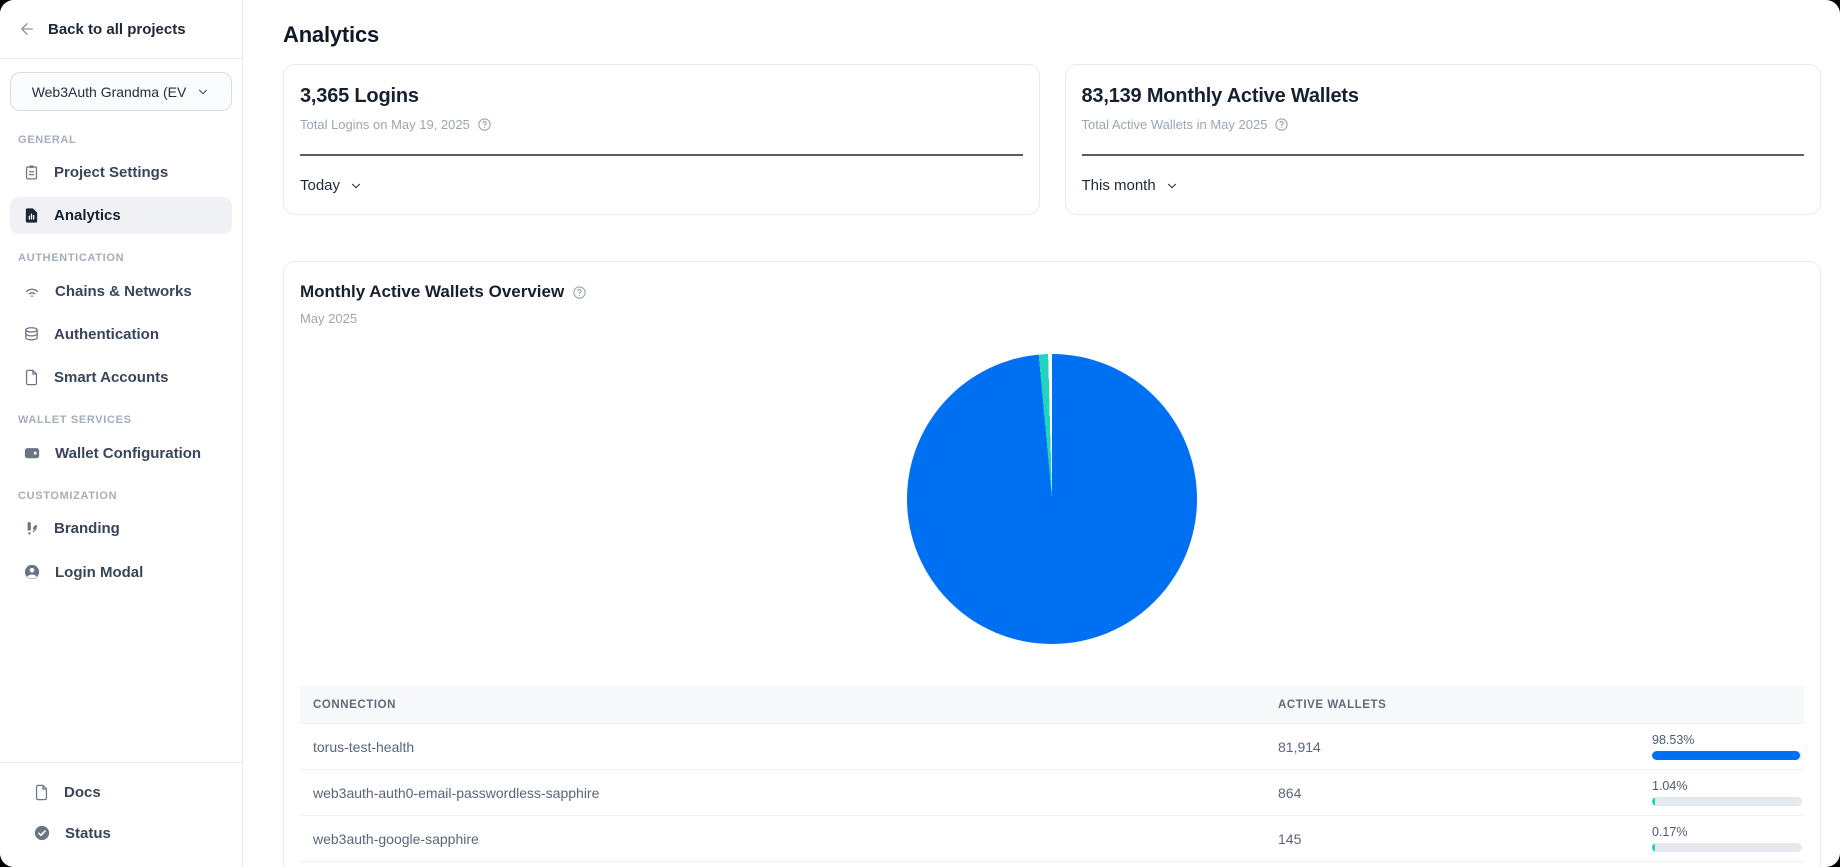  What do you see at coordinates (1052, 705) in the screenshot?
I see `table-header-row: CONNECTION ACTIVE WALLETS` at bounding box center [1052, 705].